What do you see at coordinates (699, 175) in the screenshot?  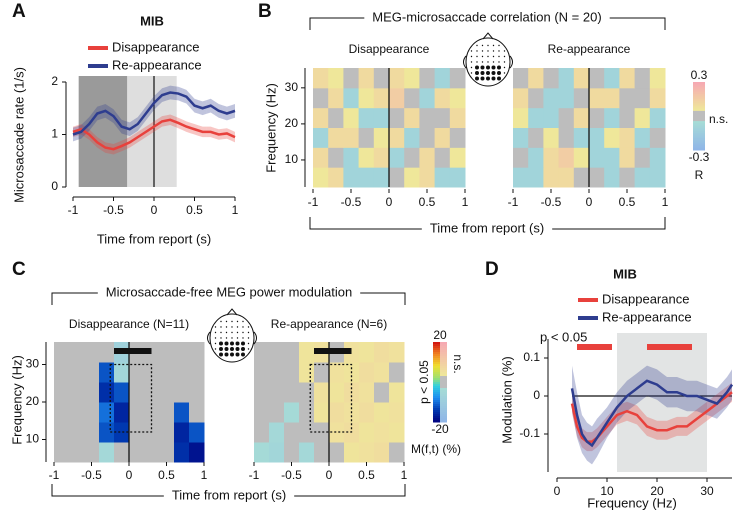 I see `colorbar-title: R` at bounding box center [699, 175].